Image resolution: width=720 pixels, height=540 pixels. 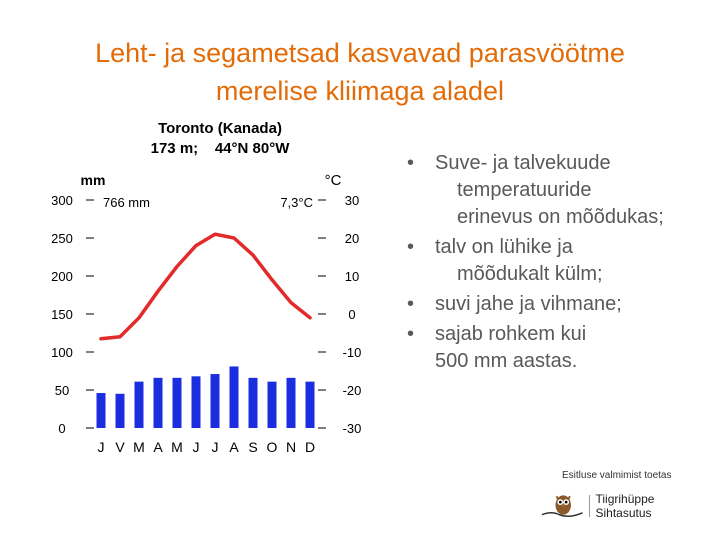 I want to click on right-axis-tick-label: 10, so click(x=352, y=276).